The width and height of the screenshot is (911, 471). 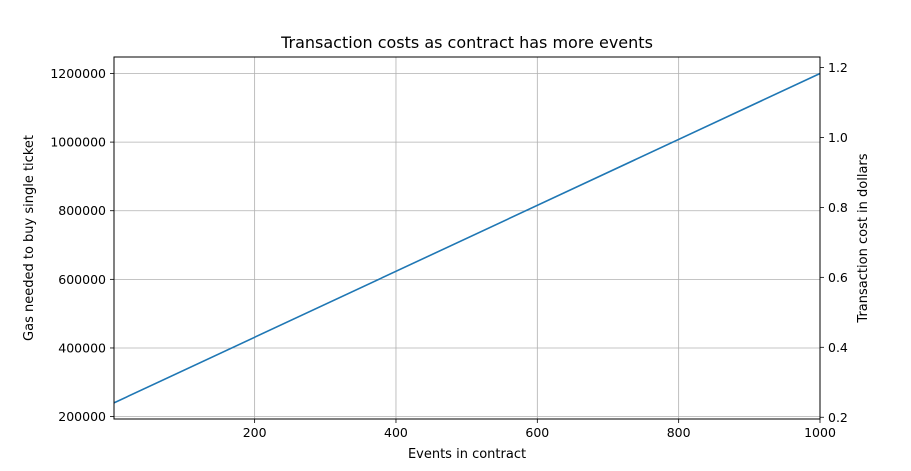 What do you see at coordinates (679, 432) in the screenshot?
I see `x-tick-label: 800` at bounding box center [679, 432].